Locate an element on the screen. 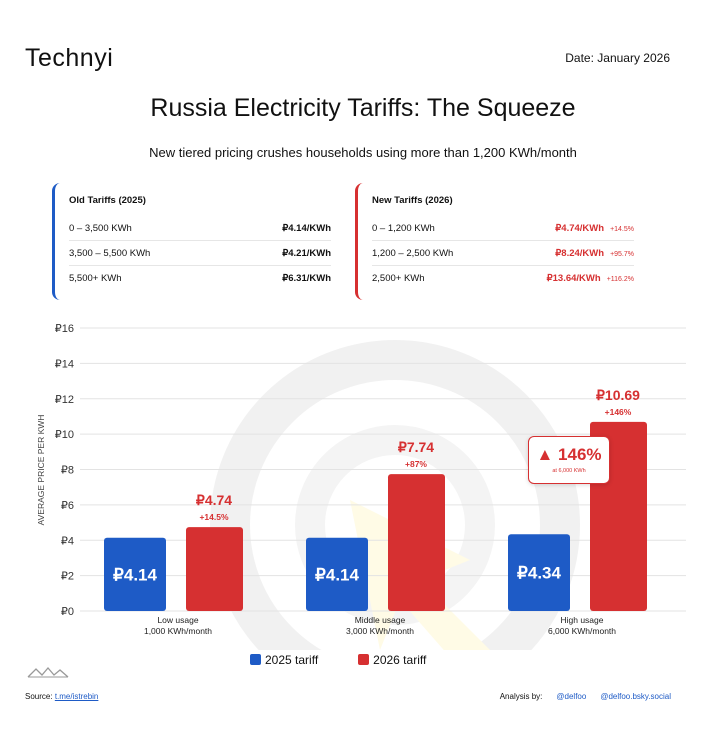 The height and width of the screenshot is (731, 726). y-tick-label: ₽16 is located at coordinates (64, 329).